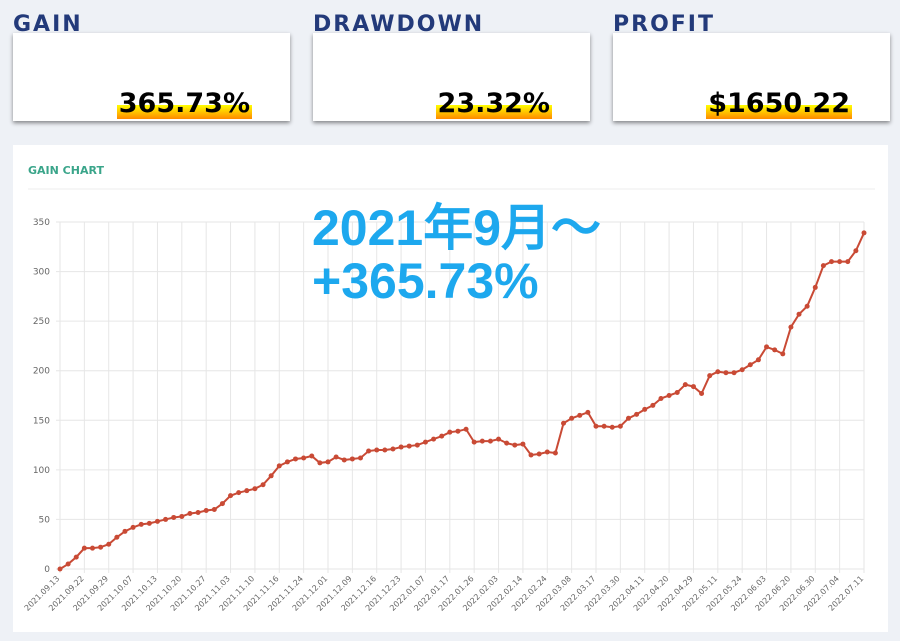  I want to click on y-tick-label: 300, so click(41, 273).